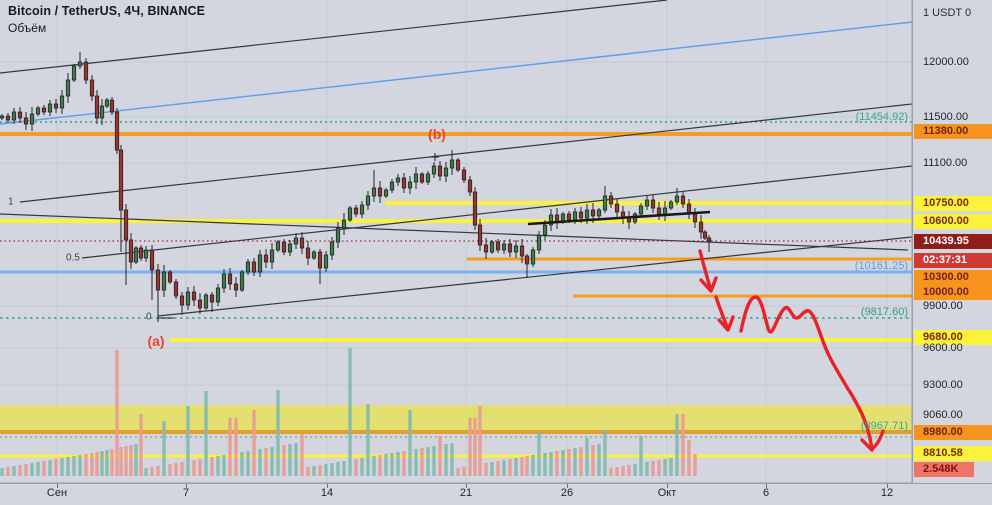 This screenshot has width=992, height=505. What do you see at coordinates (107, 11) in the screenshot?
I see `symbol-legend: Bitcoin / TetherUS, 4Ч, BINANCE` at bounding box center [107, 11].